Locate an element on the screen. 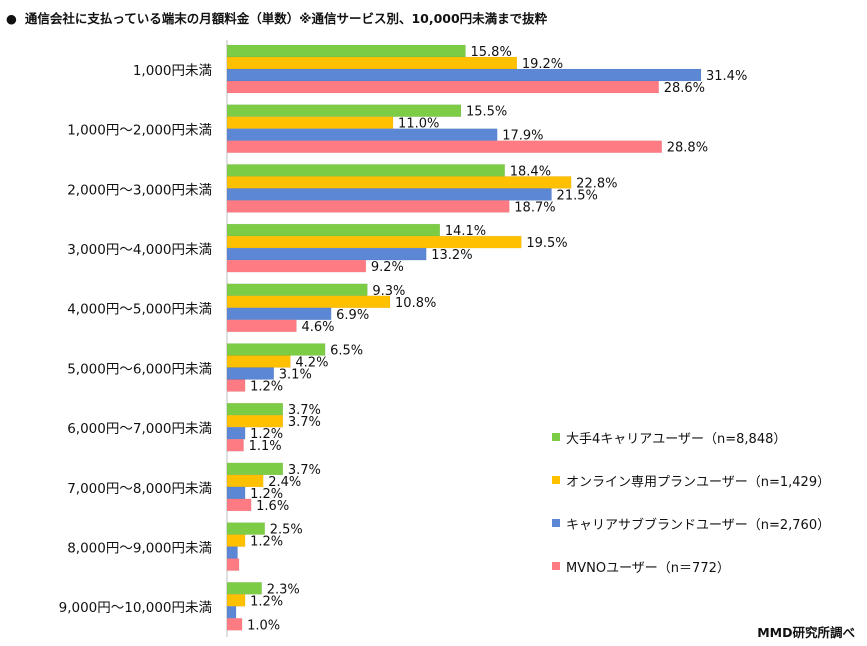  category-label: 2,000円～3,000円未満 is located at coordinates (139, 190).